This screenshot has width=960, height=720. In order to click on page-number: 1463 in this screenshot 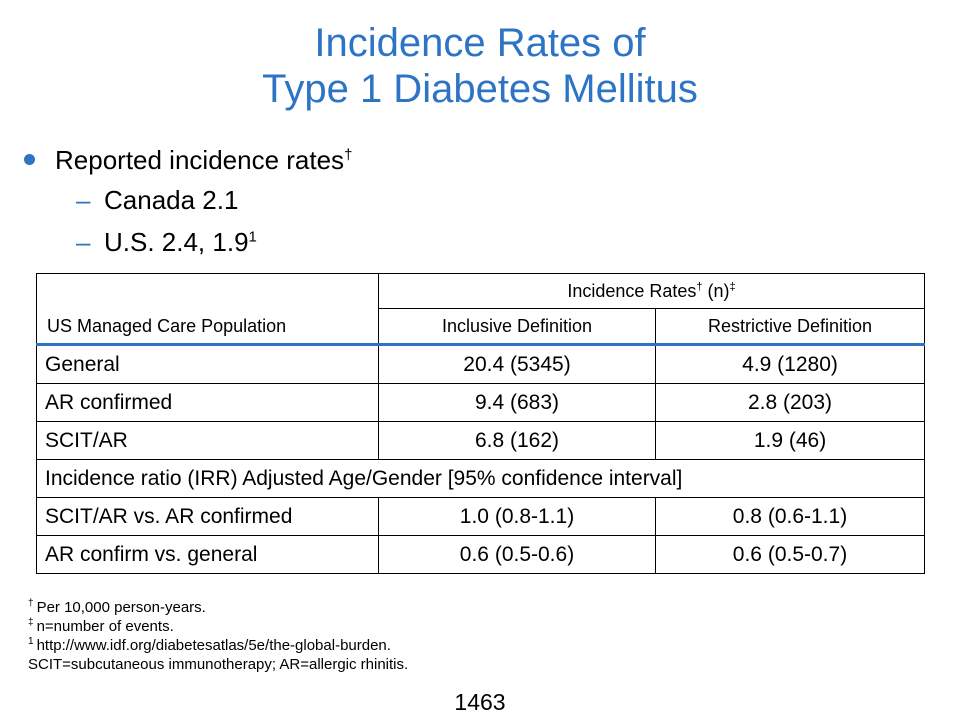, I will do `click(480, 702)`.